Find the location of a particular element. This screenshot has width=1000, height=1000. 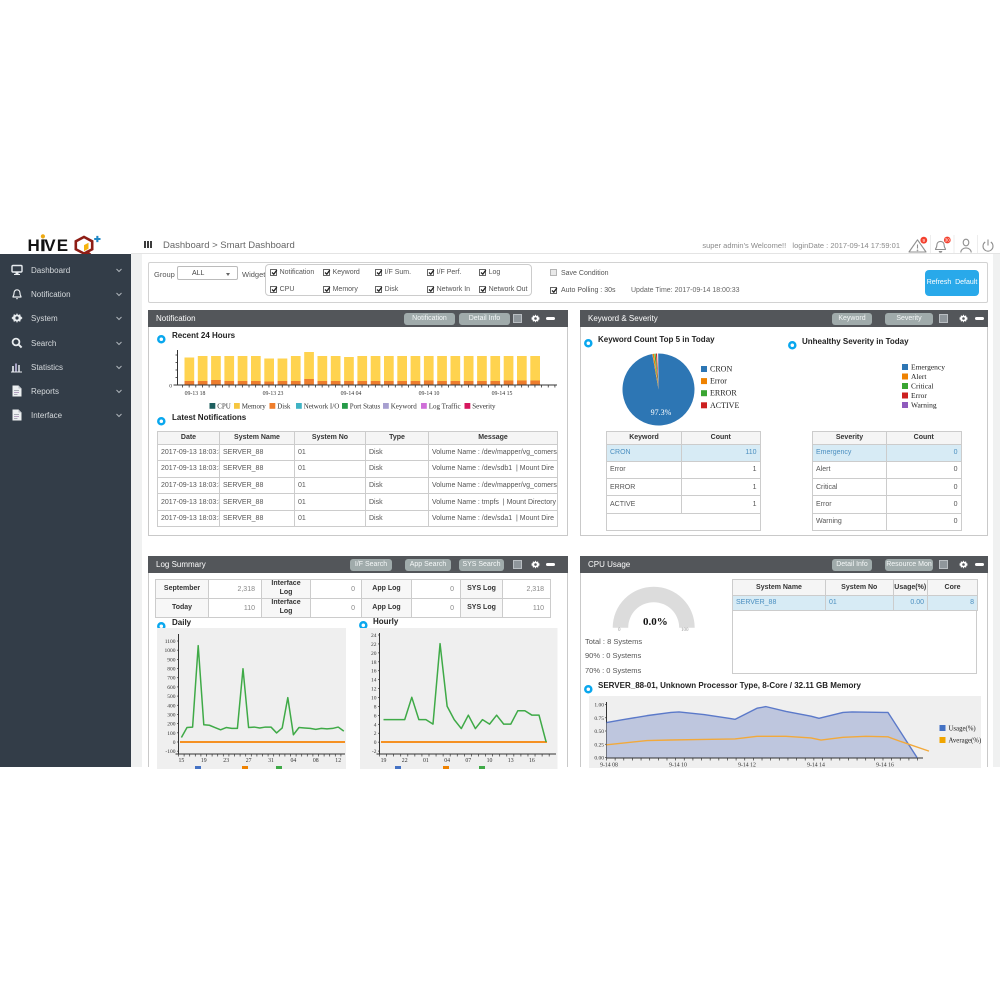

svg-text: 0.25 is located at coordinates (599, 745).